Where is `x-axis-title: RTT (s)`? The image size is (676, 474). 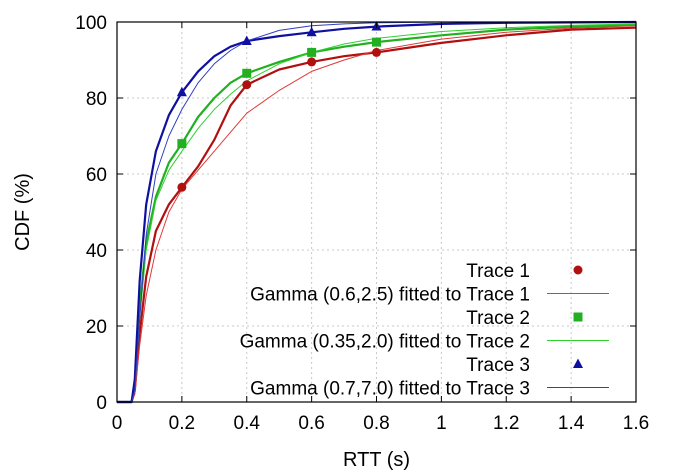
x-axis-title: RTT (s) is located at coordinates (376, 460).